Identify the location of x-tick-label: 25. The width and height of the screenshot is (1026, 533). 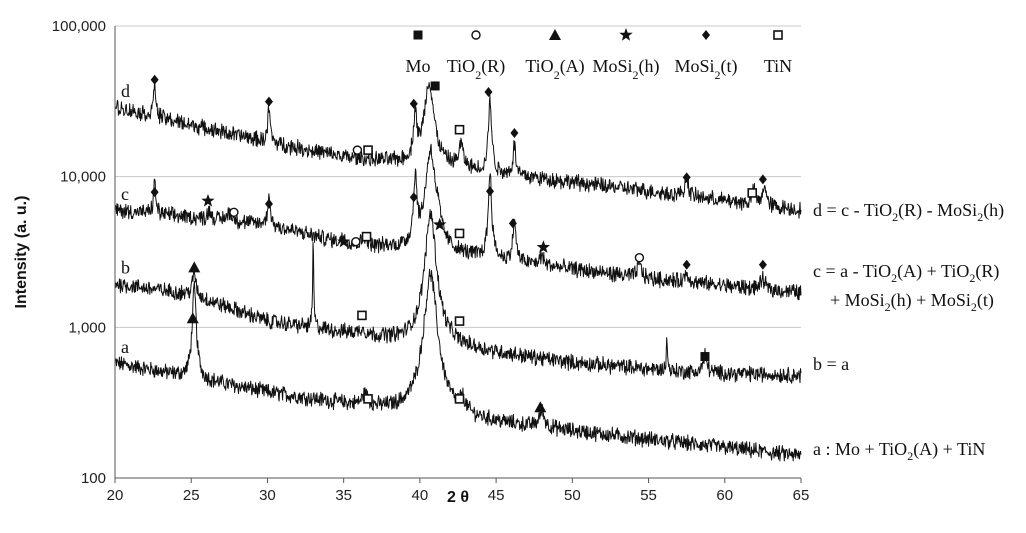
(191, 495).